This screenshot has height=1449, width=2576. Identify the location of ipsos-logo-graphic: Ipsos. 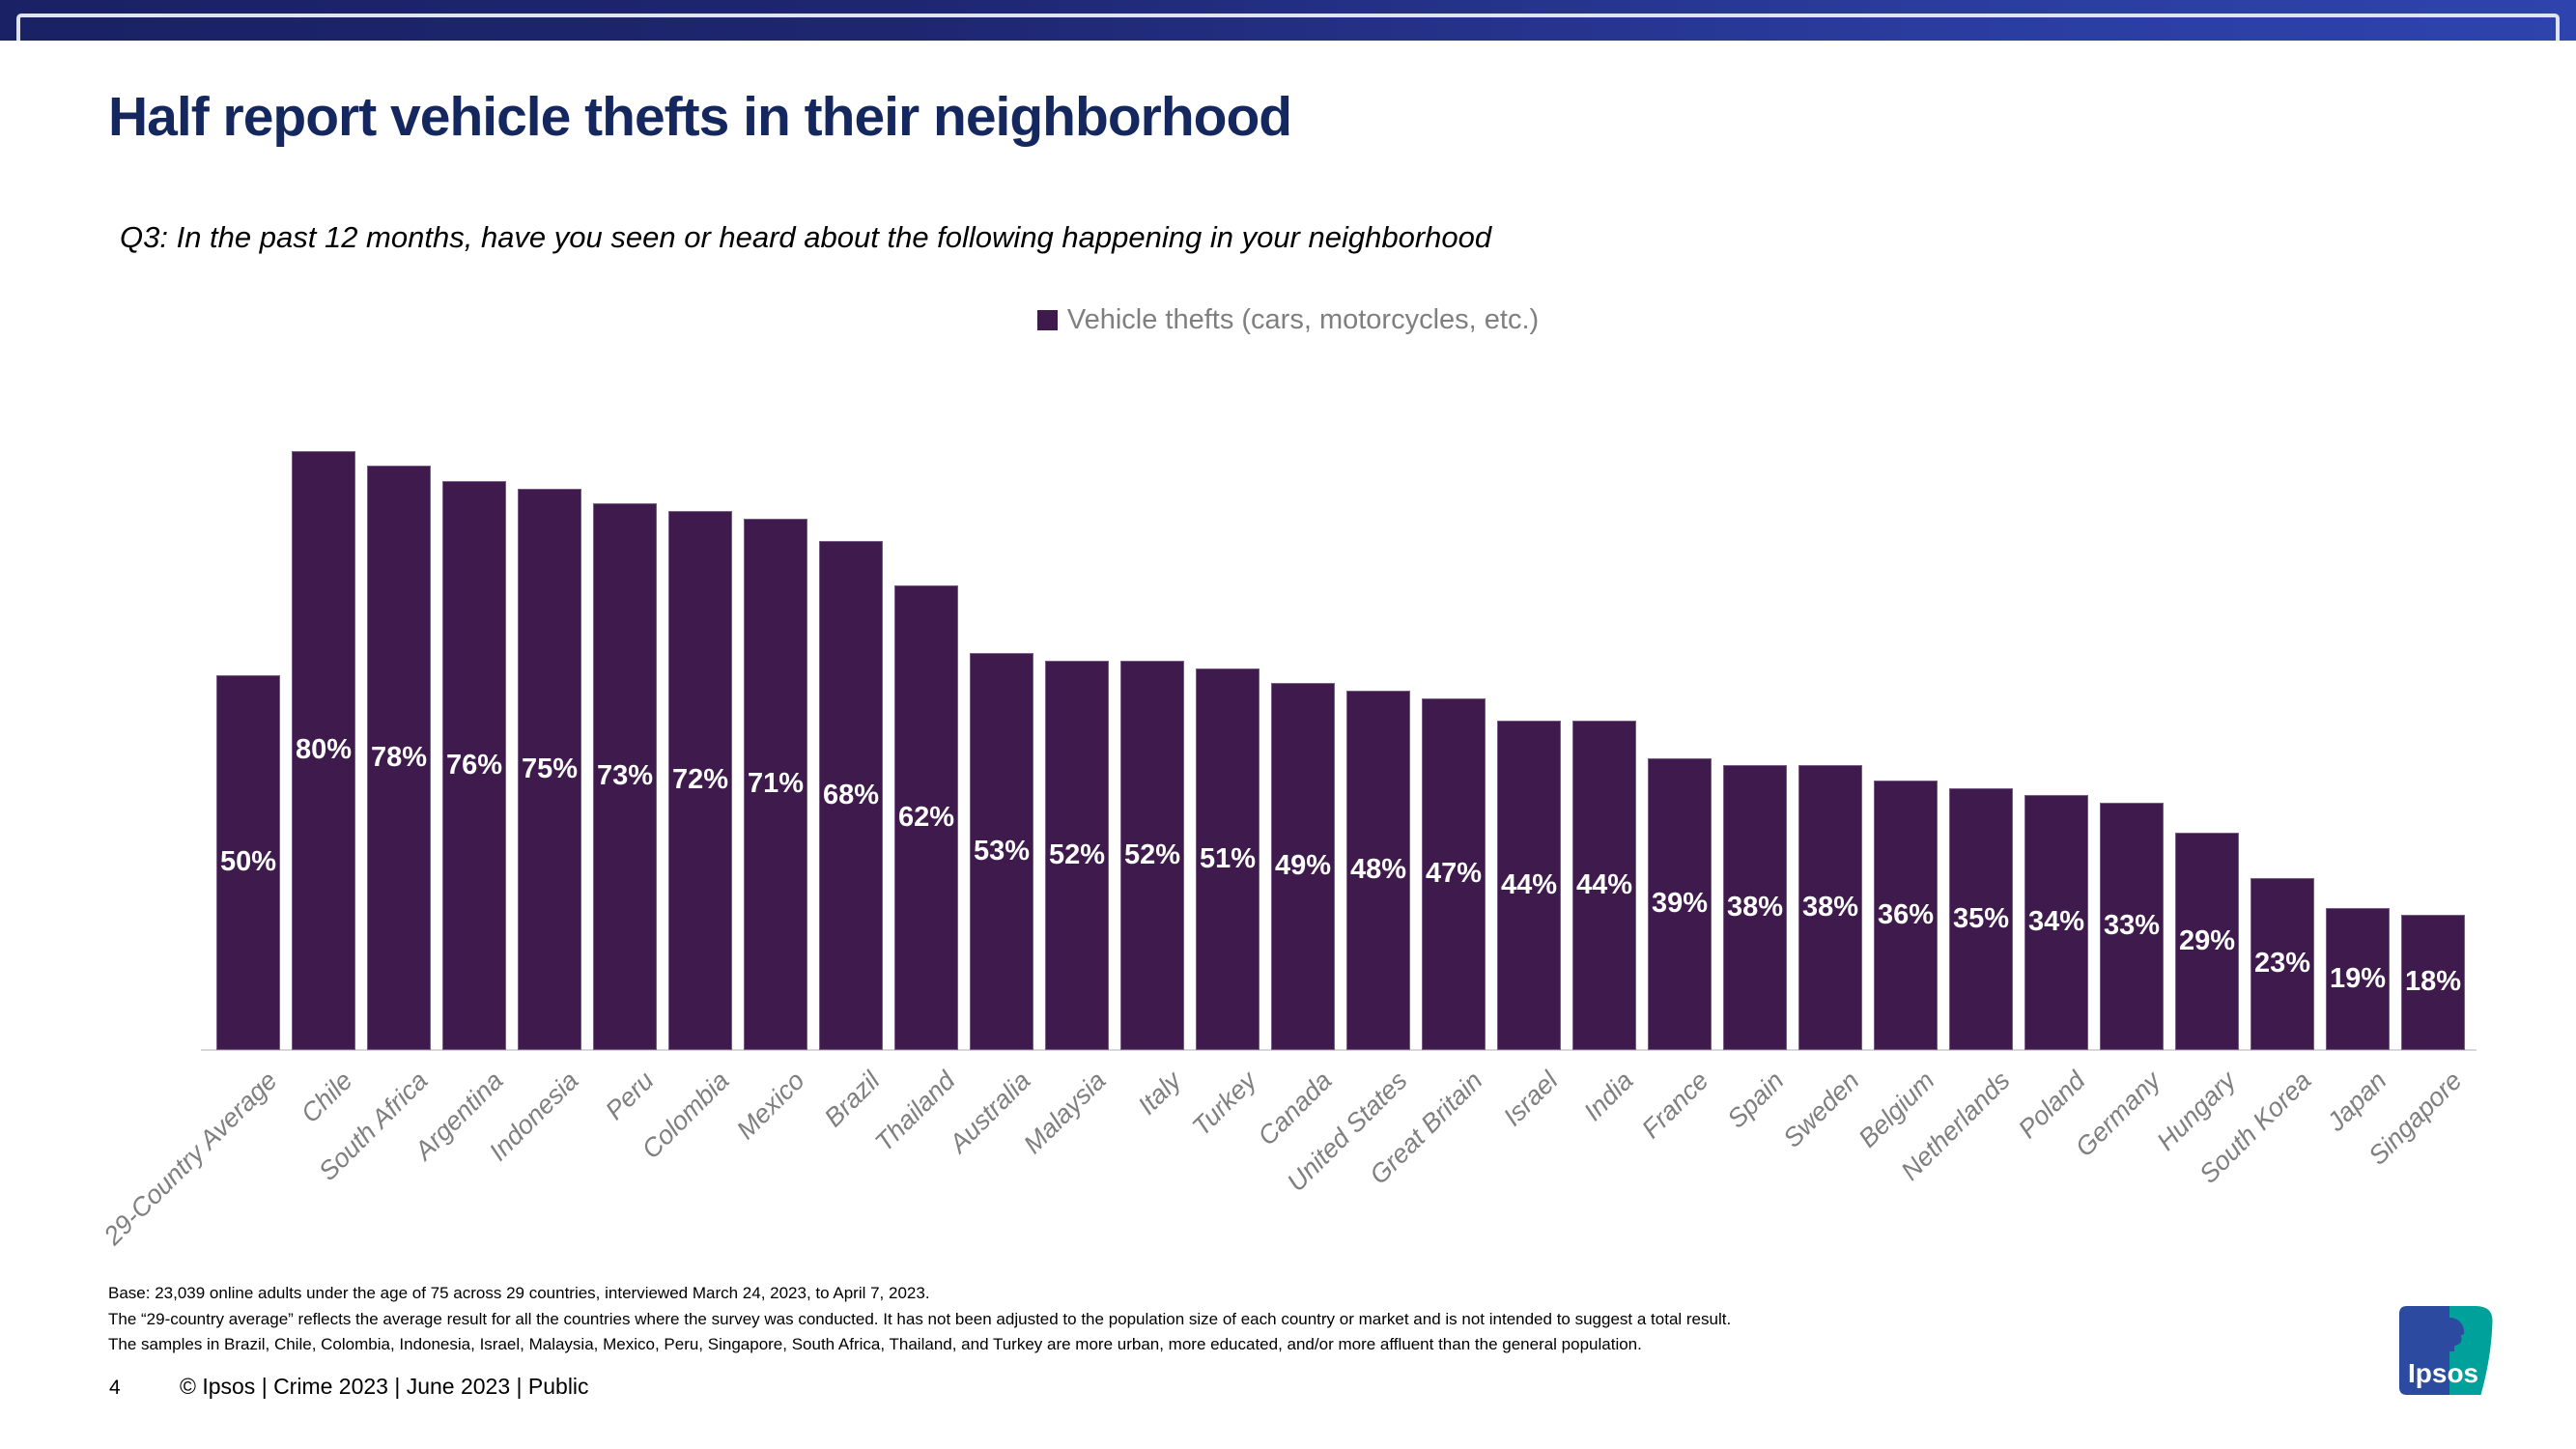
(2446, 1350).